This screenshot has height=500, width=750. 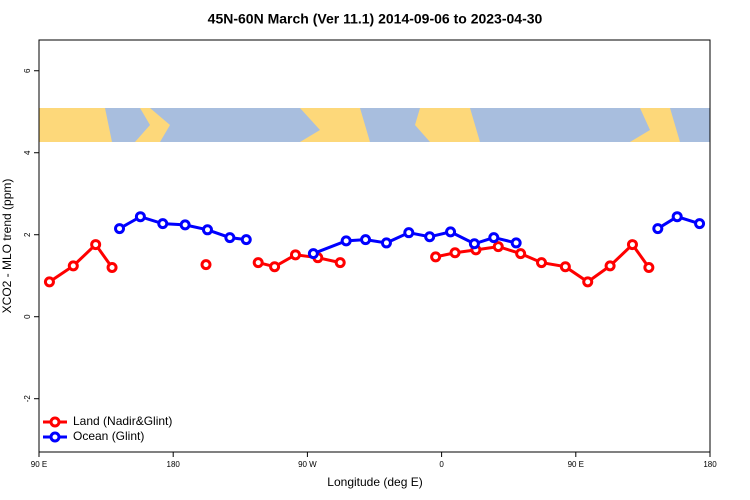 I want to click on legend-label: Ocean (Glint), so click(x=108, y=436).